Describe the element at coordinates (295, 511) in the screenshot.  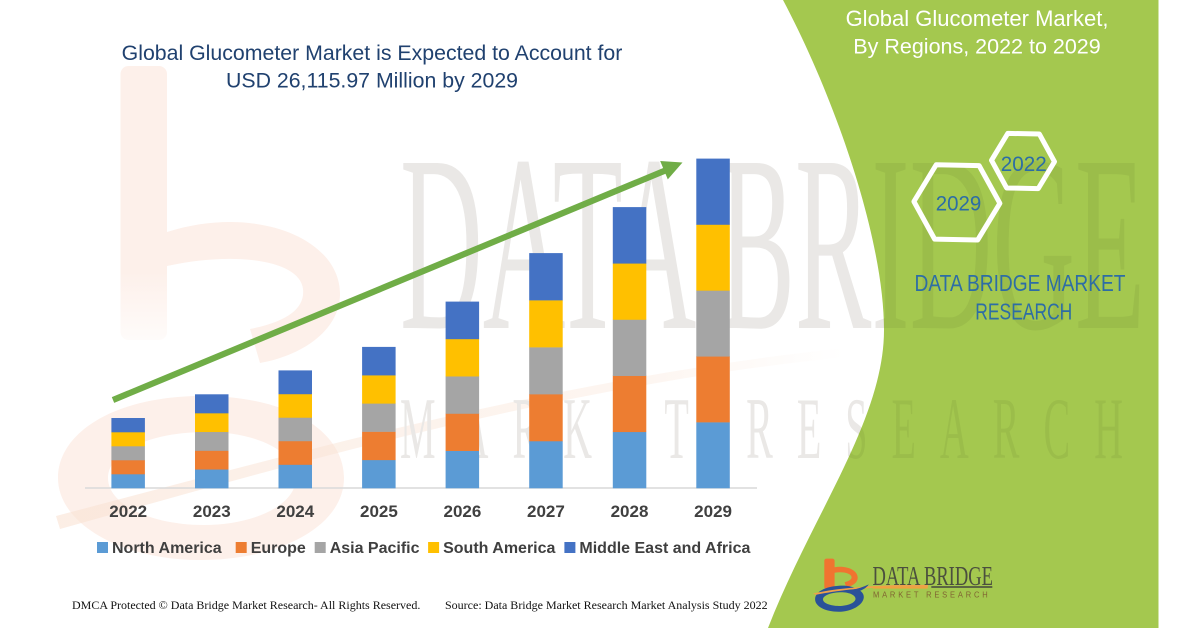
I see `svg-text: 2024` at that location.